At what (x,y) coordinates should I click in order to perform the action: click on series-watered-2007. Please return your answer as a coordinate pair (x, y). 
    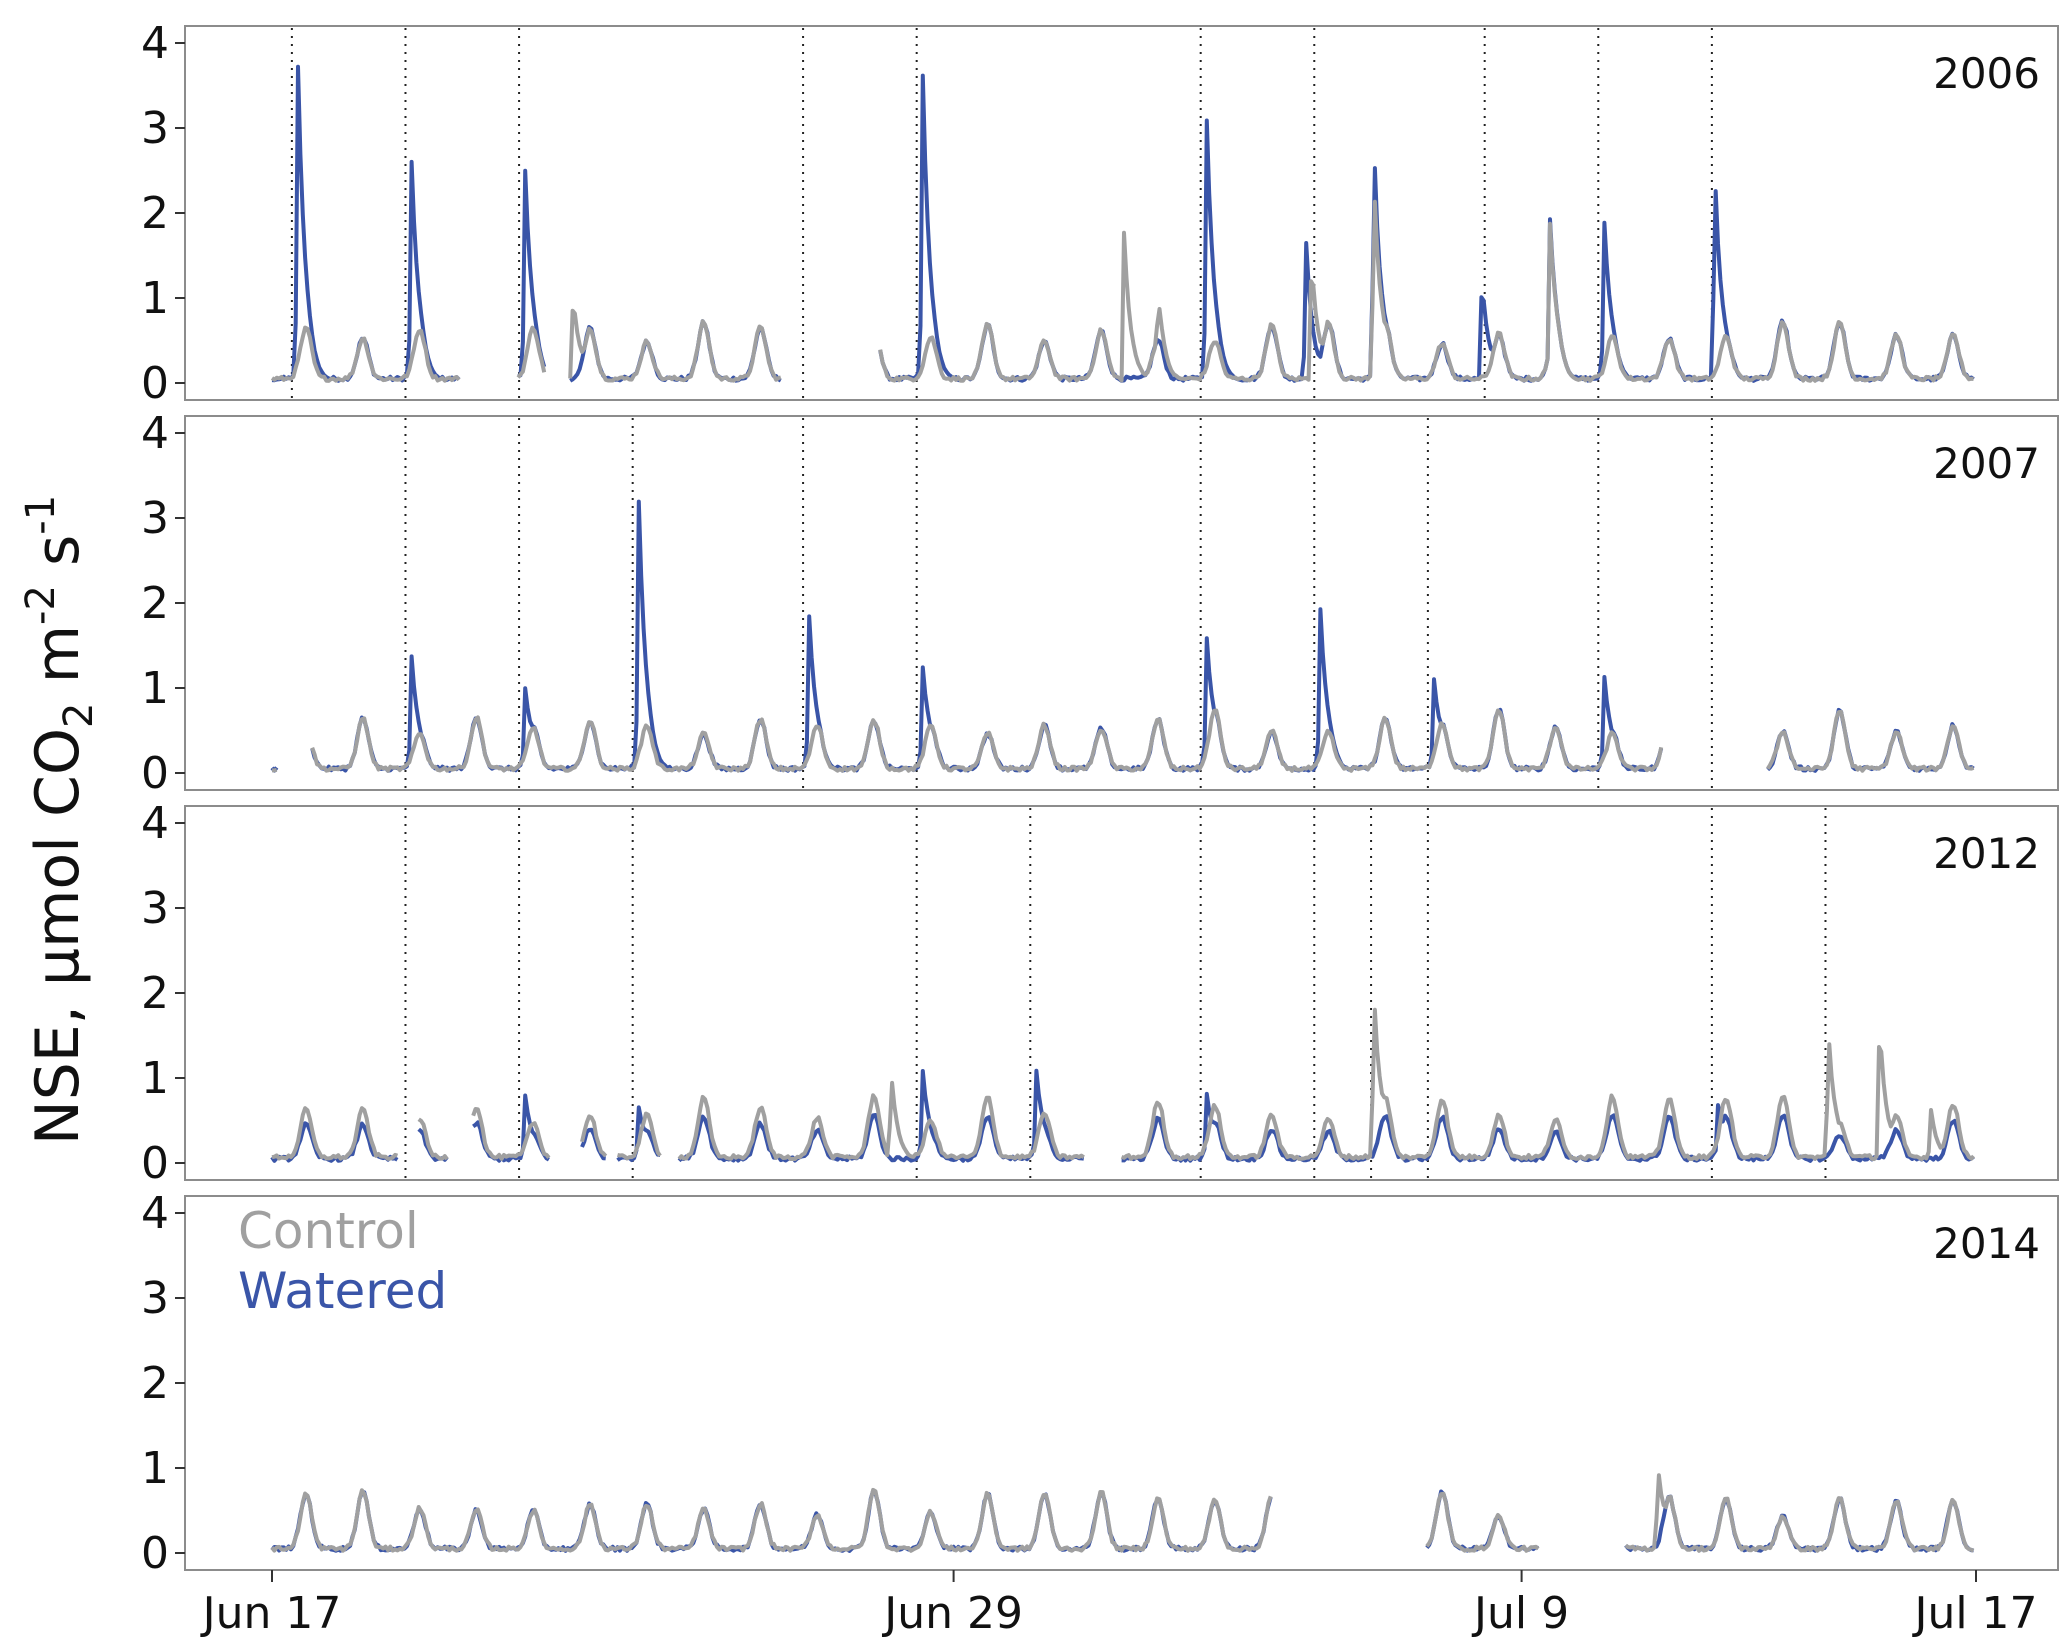
    Looking at the image, I should click on (1122, 636).